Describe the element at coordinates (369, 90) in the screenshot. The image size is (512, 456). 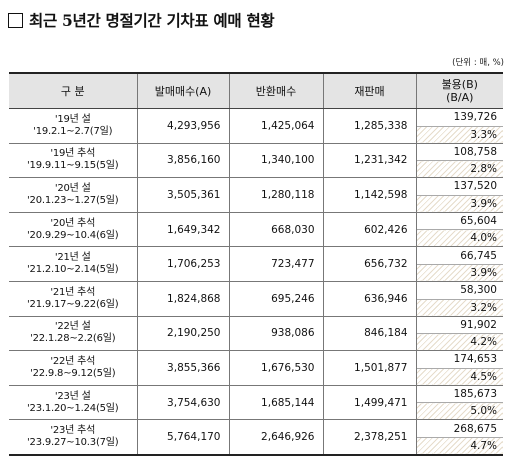
I see `header-resold: 재판매` at that location.